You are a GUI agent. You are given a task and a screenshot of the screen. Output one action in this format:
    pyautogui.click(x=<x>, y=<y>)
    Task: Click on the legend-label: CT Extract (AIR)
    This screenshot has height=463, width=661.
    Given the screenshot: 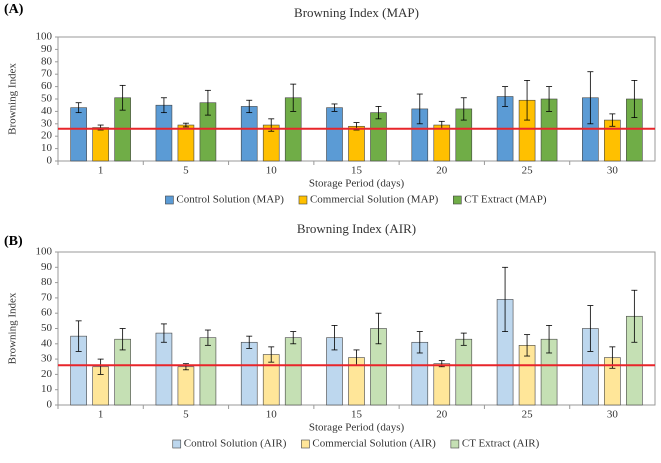 What is the action you would take?
    pyautogui.click(x=501, y=444)
    